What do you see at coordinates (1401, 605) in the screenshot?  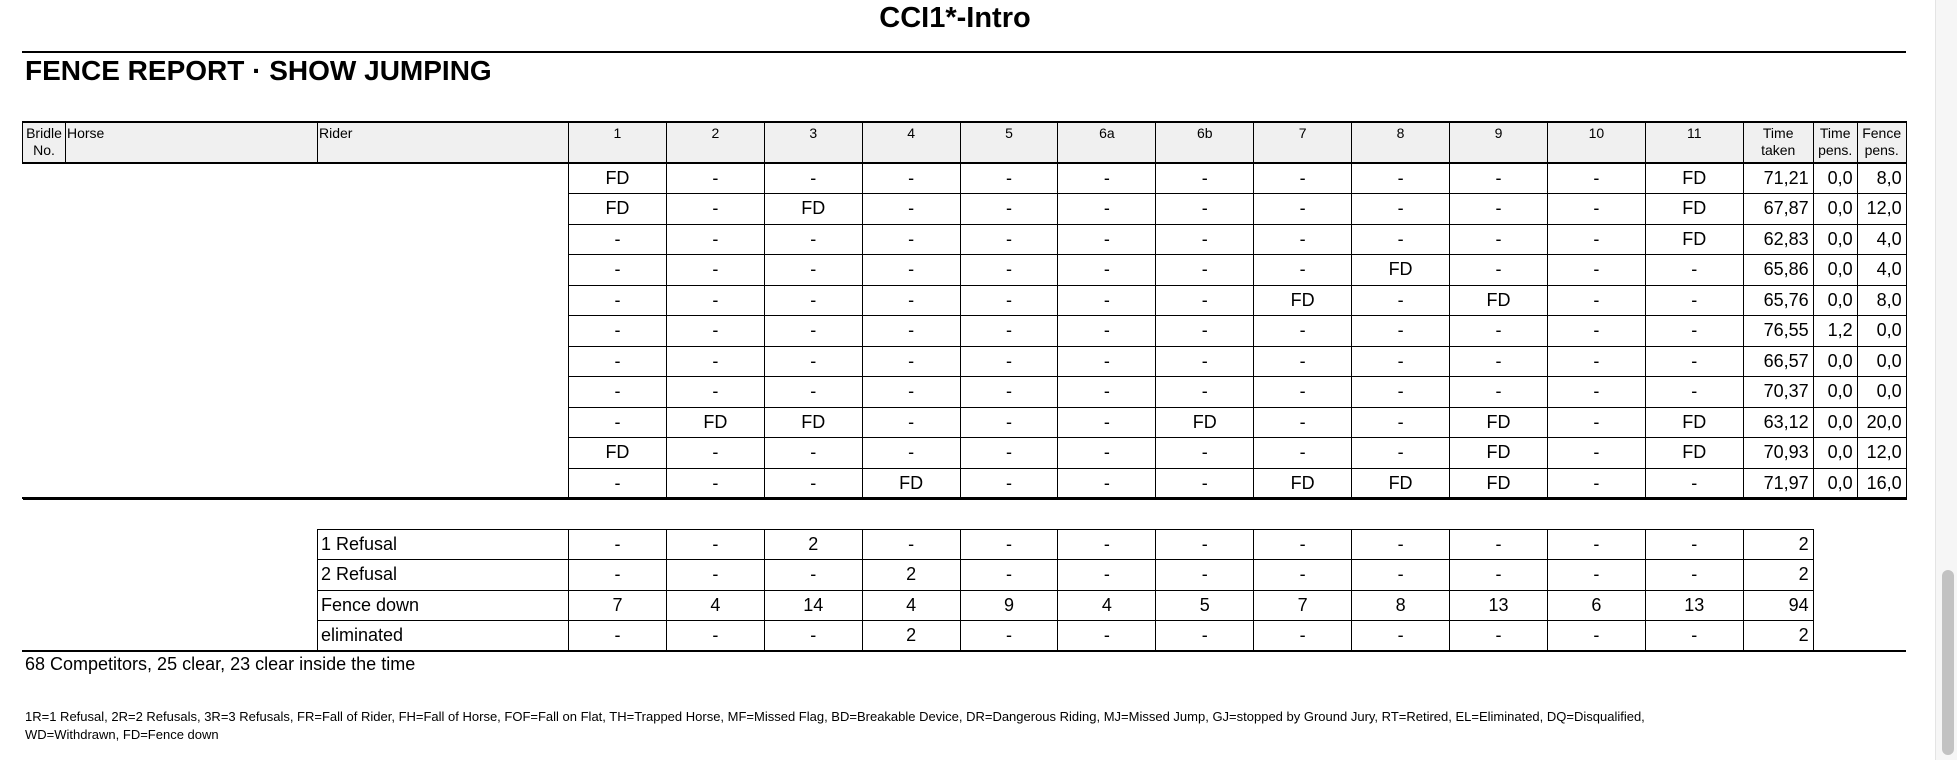 I see `summary-value: 8` at bounding box center [1401, 605].